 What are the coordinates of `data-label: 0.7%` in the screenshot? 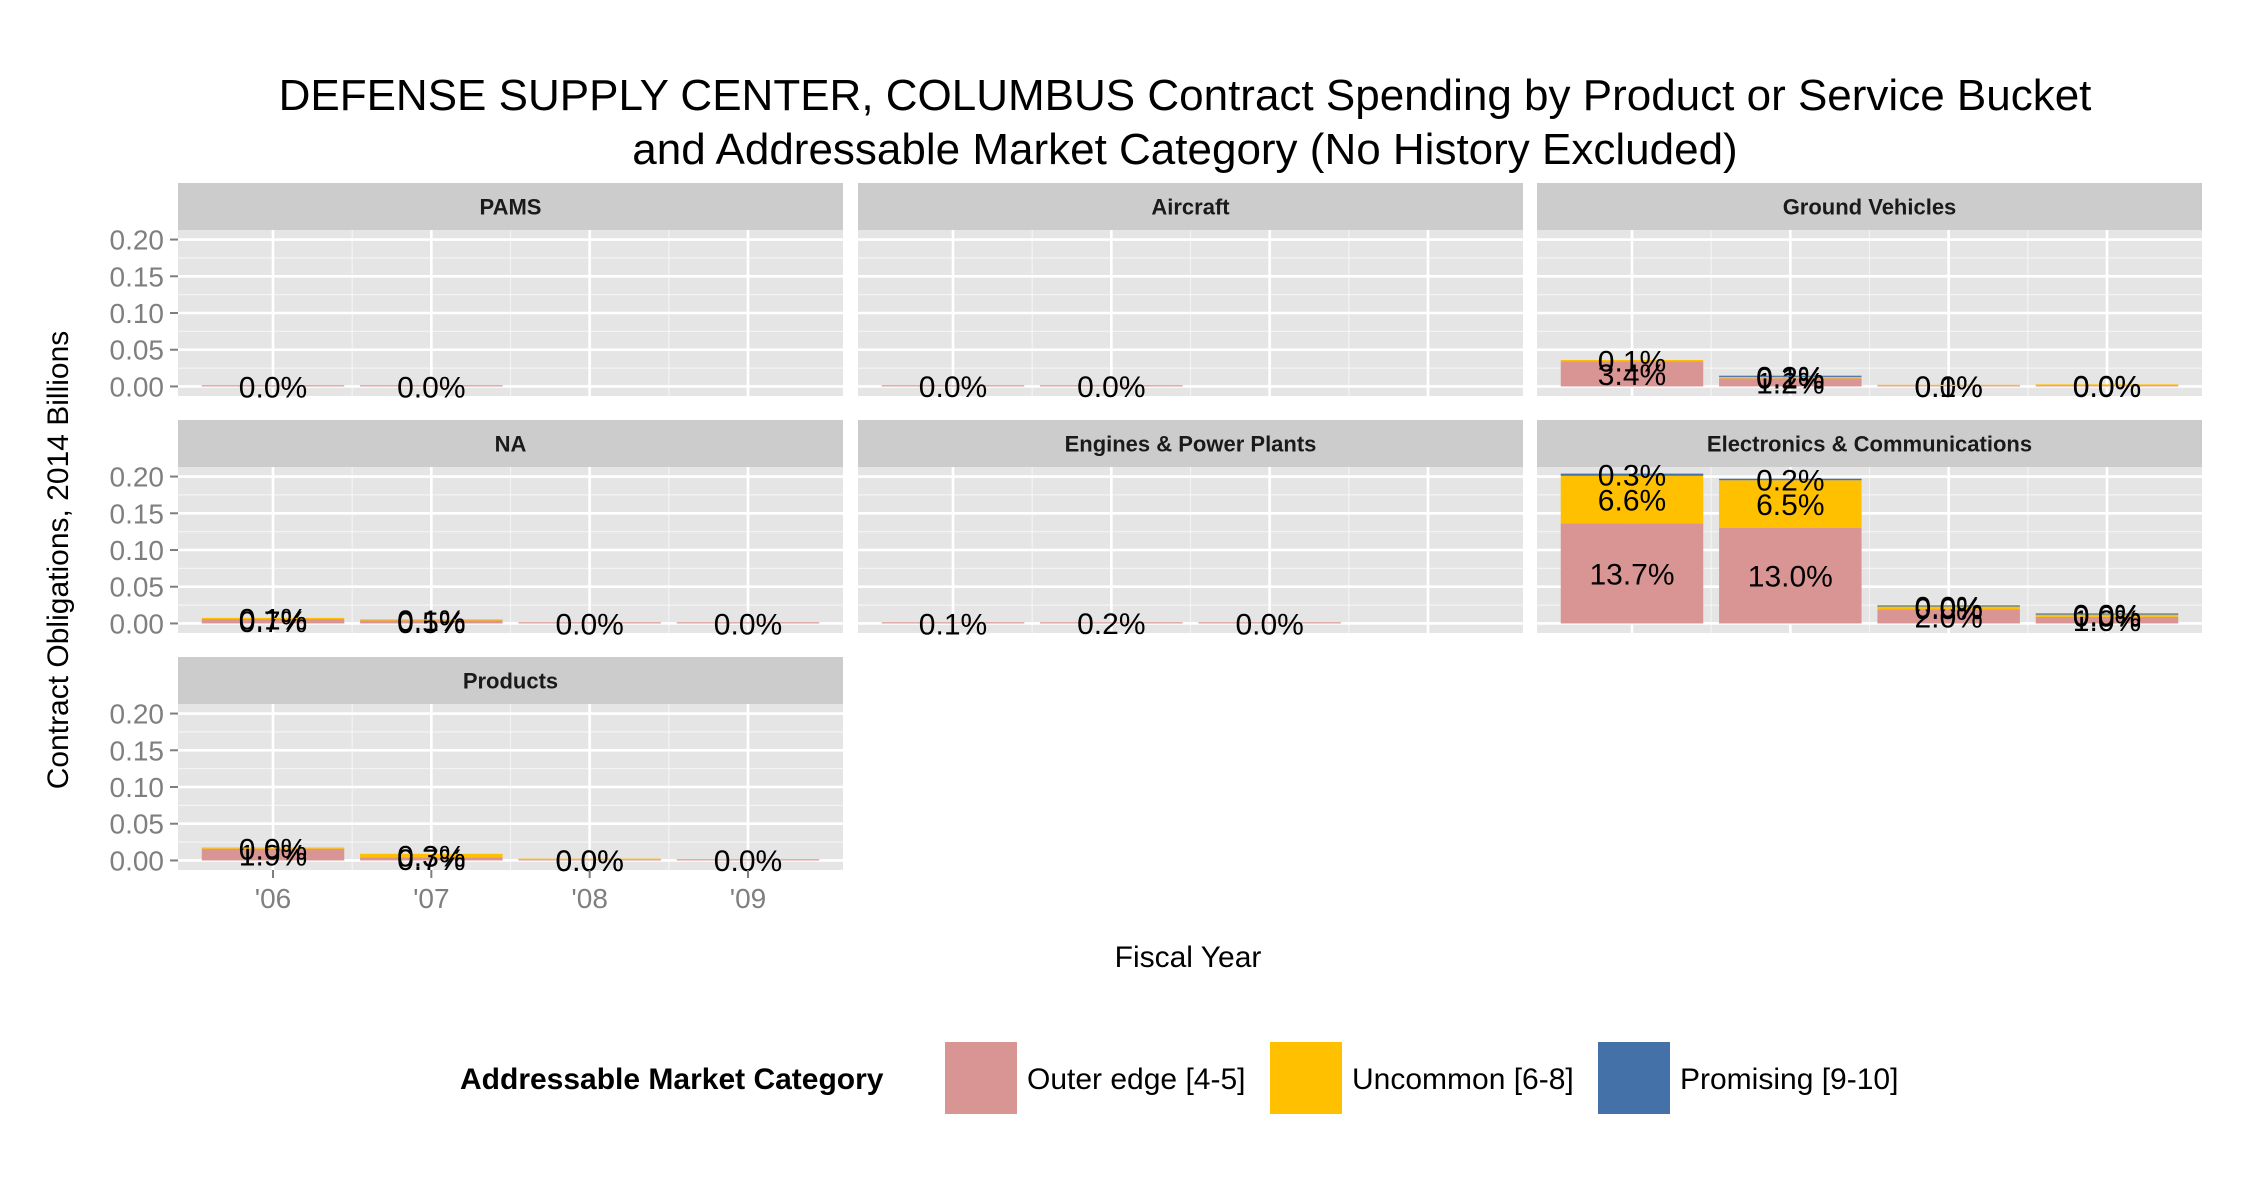 It's located at (273, 622).